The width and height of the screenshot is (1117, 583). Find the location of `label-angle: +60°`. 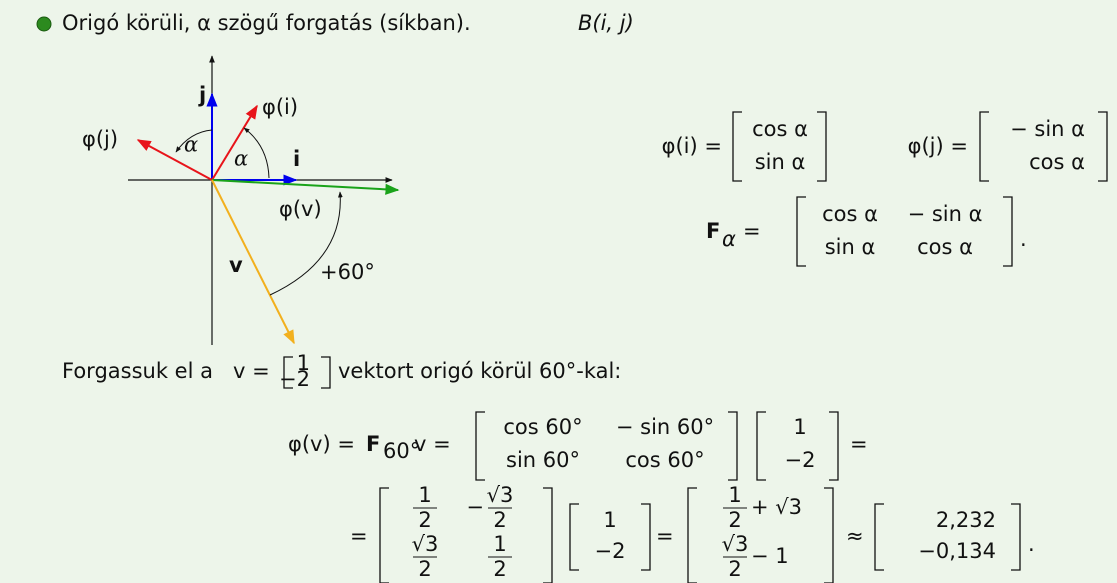

label-angle: +60° is located at coordinates (347, 272).